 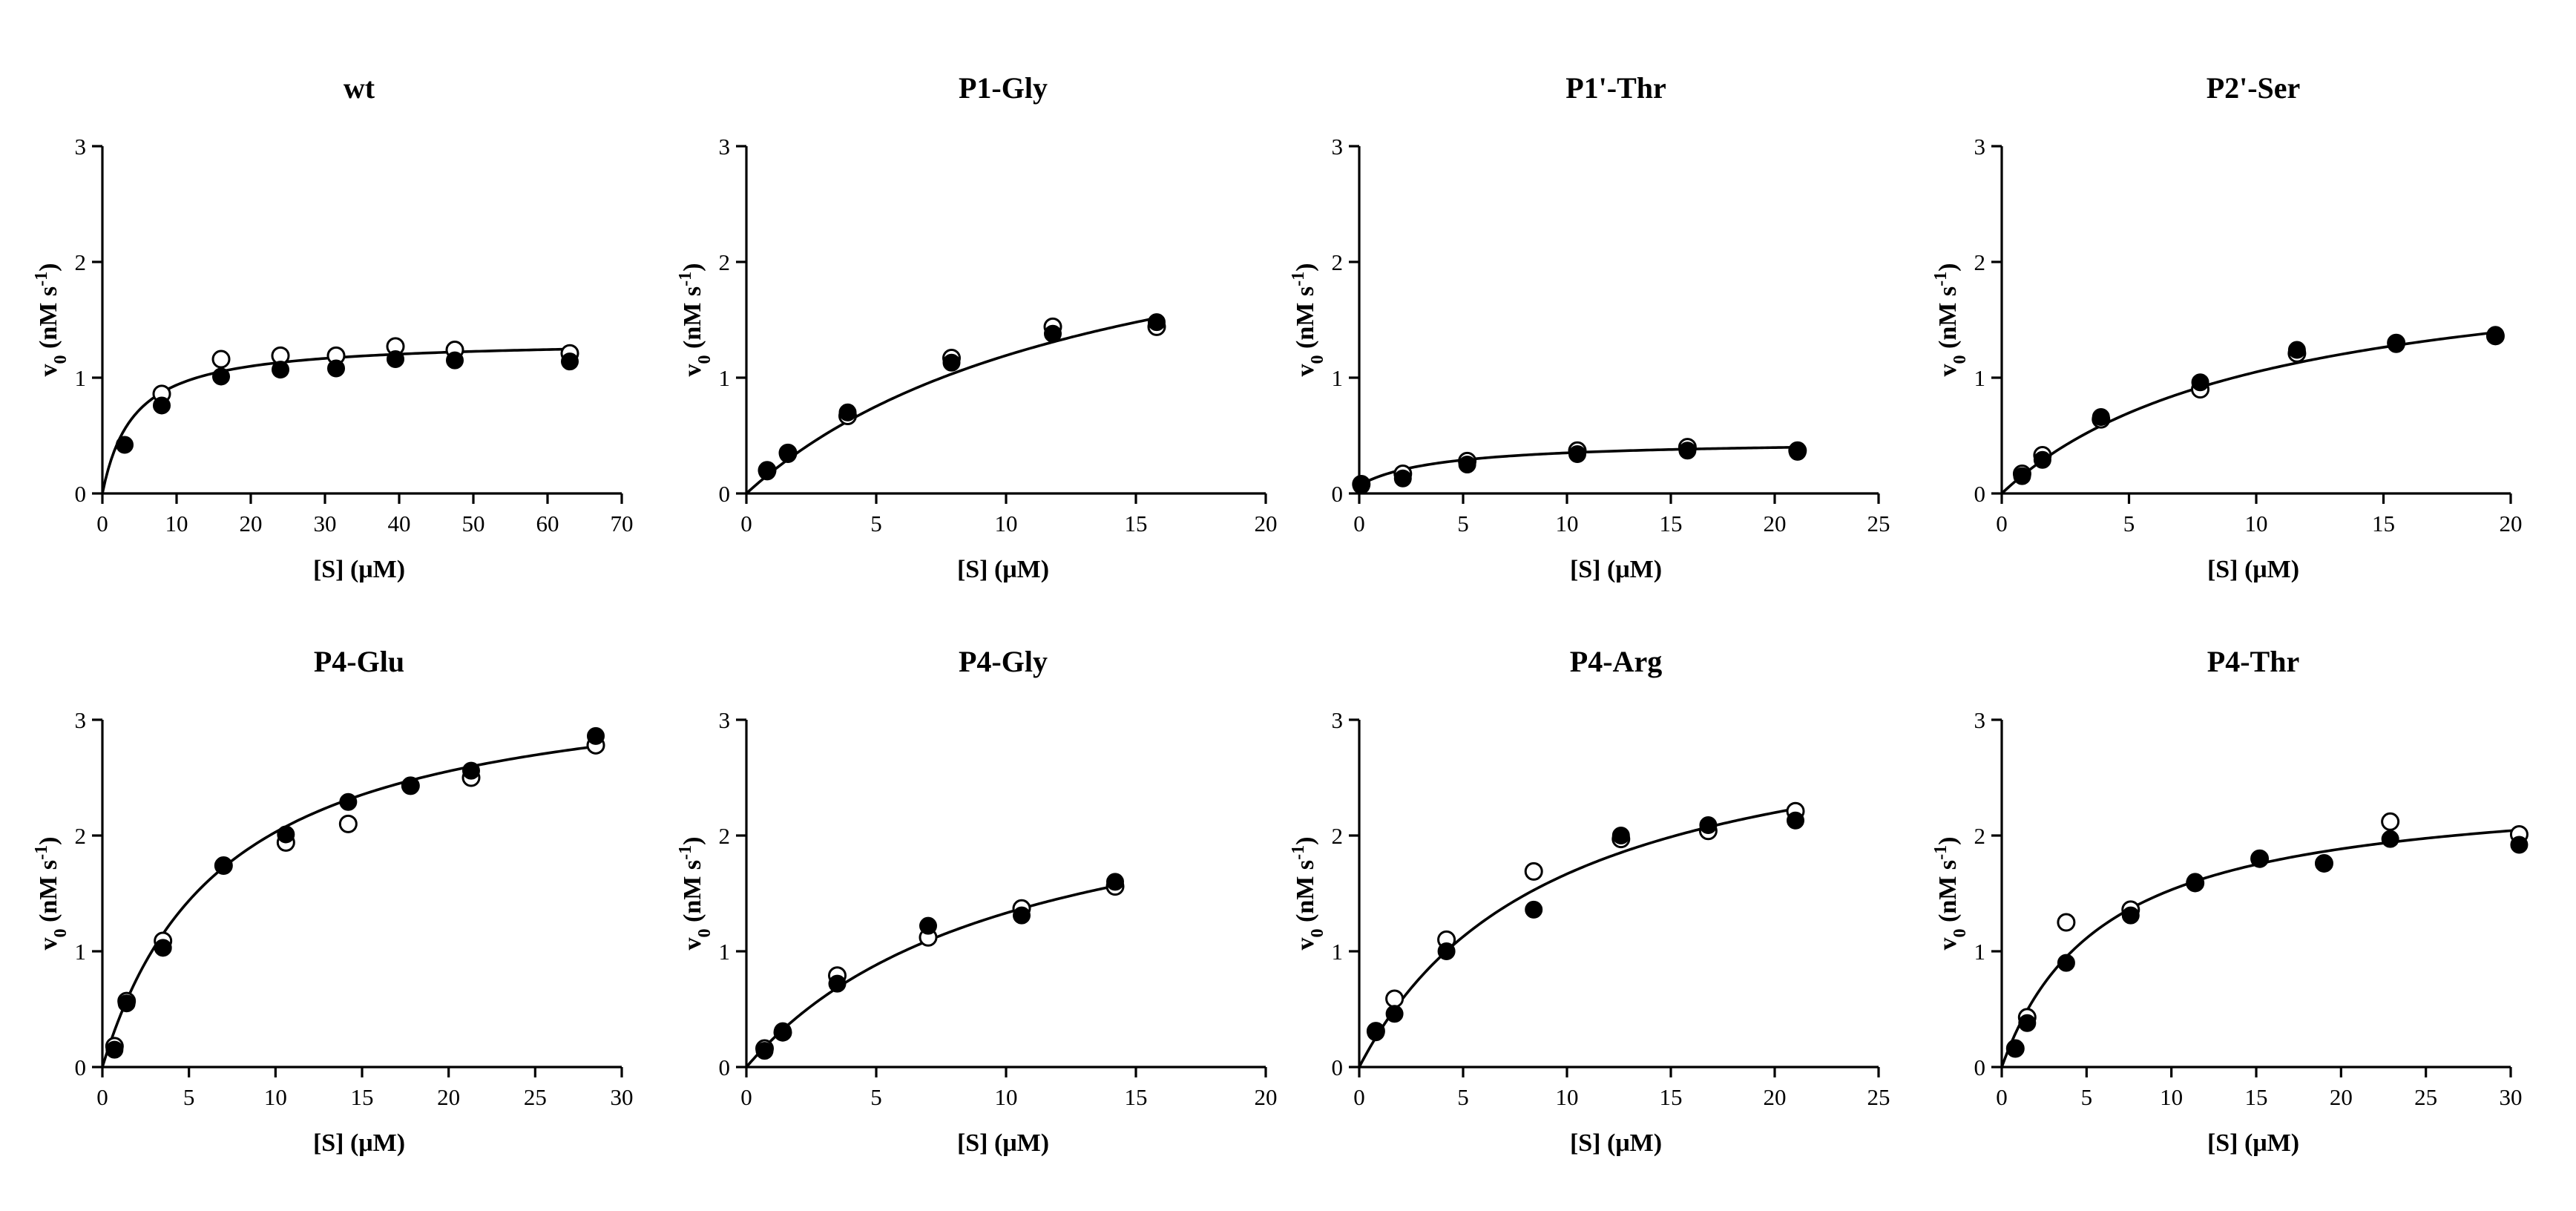 What do you see at coordinates (221, 359) in the screenshot?
I see `data-point-open` at bounding box center [221, 359].